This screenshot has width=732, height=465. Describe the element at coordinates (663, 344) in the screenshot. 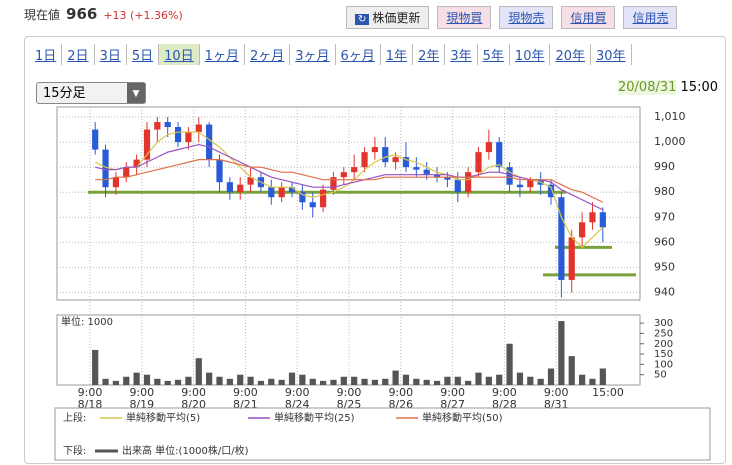

I see `y2-tick-label: 200` at that location.